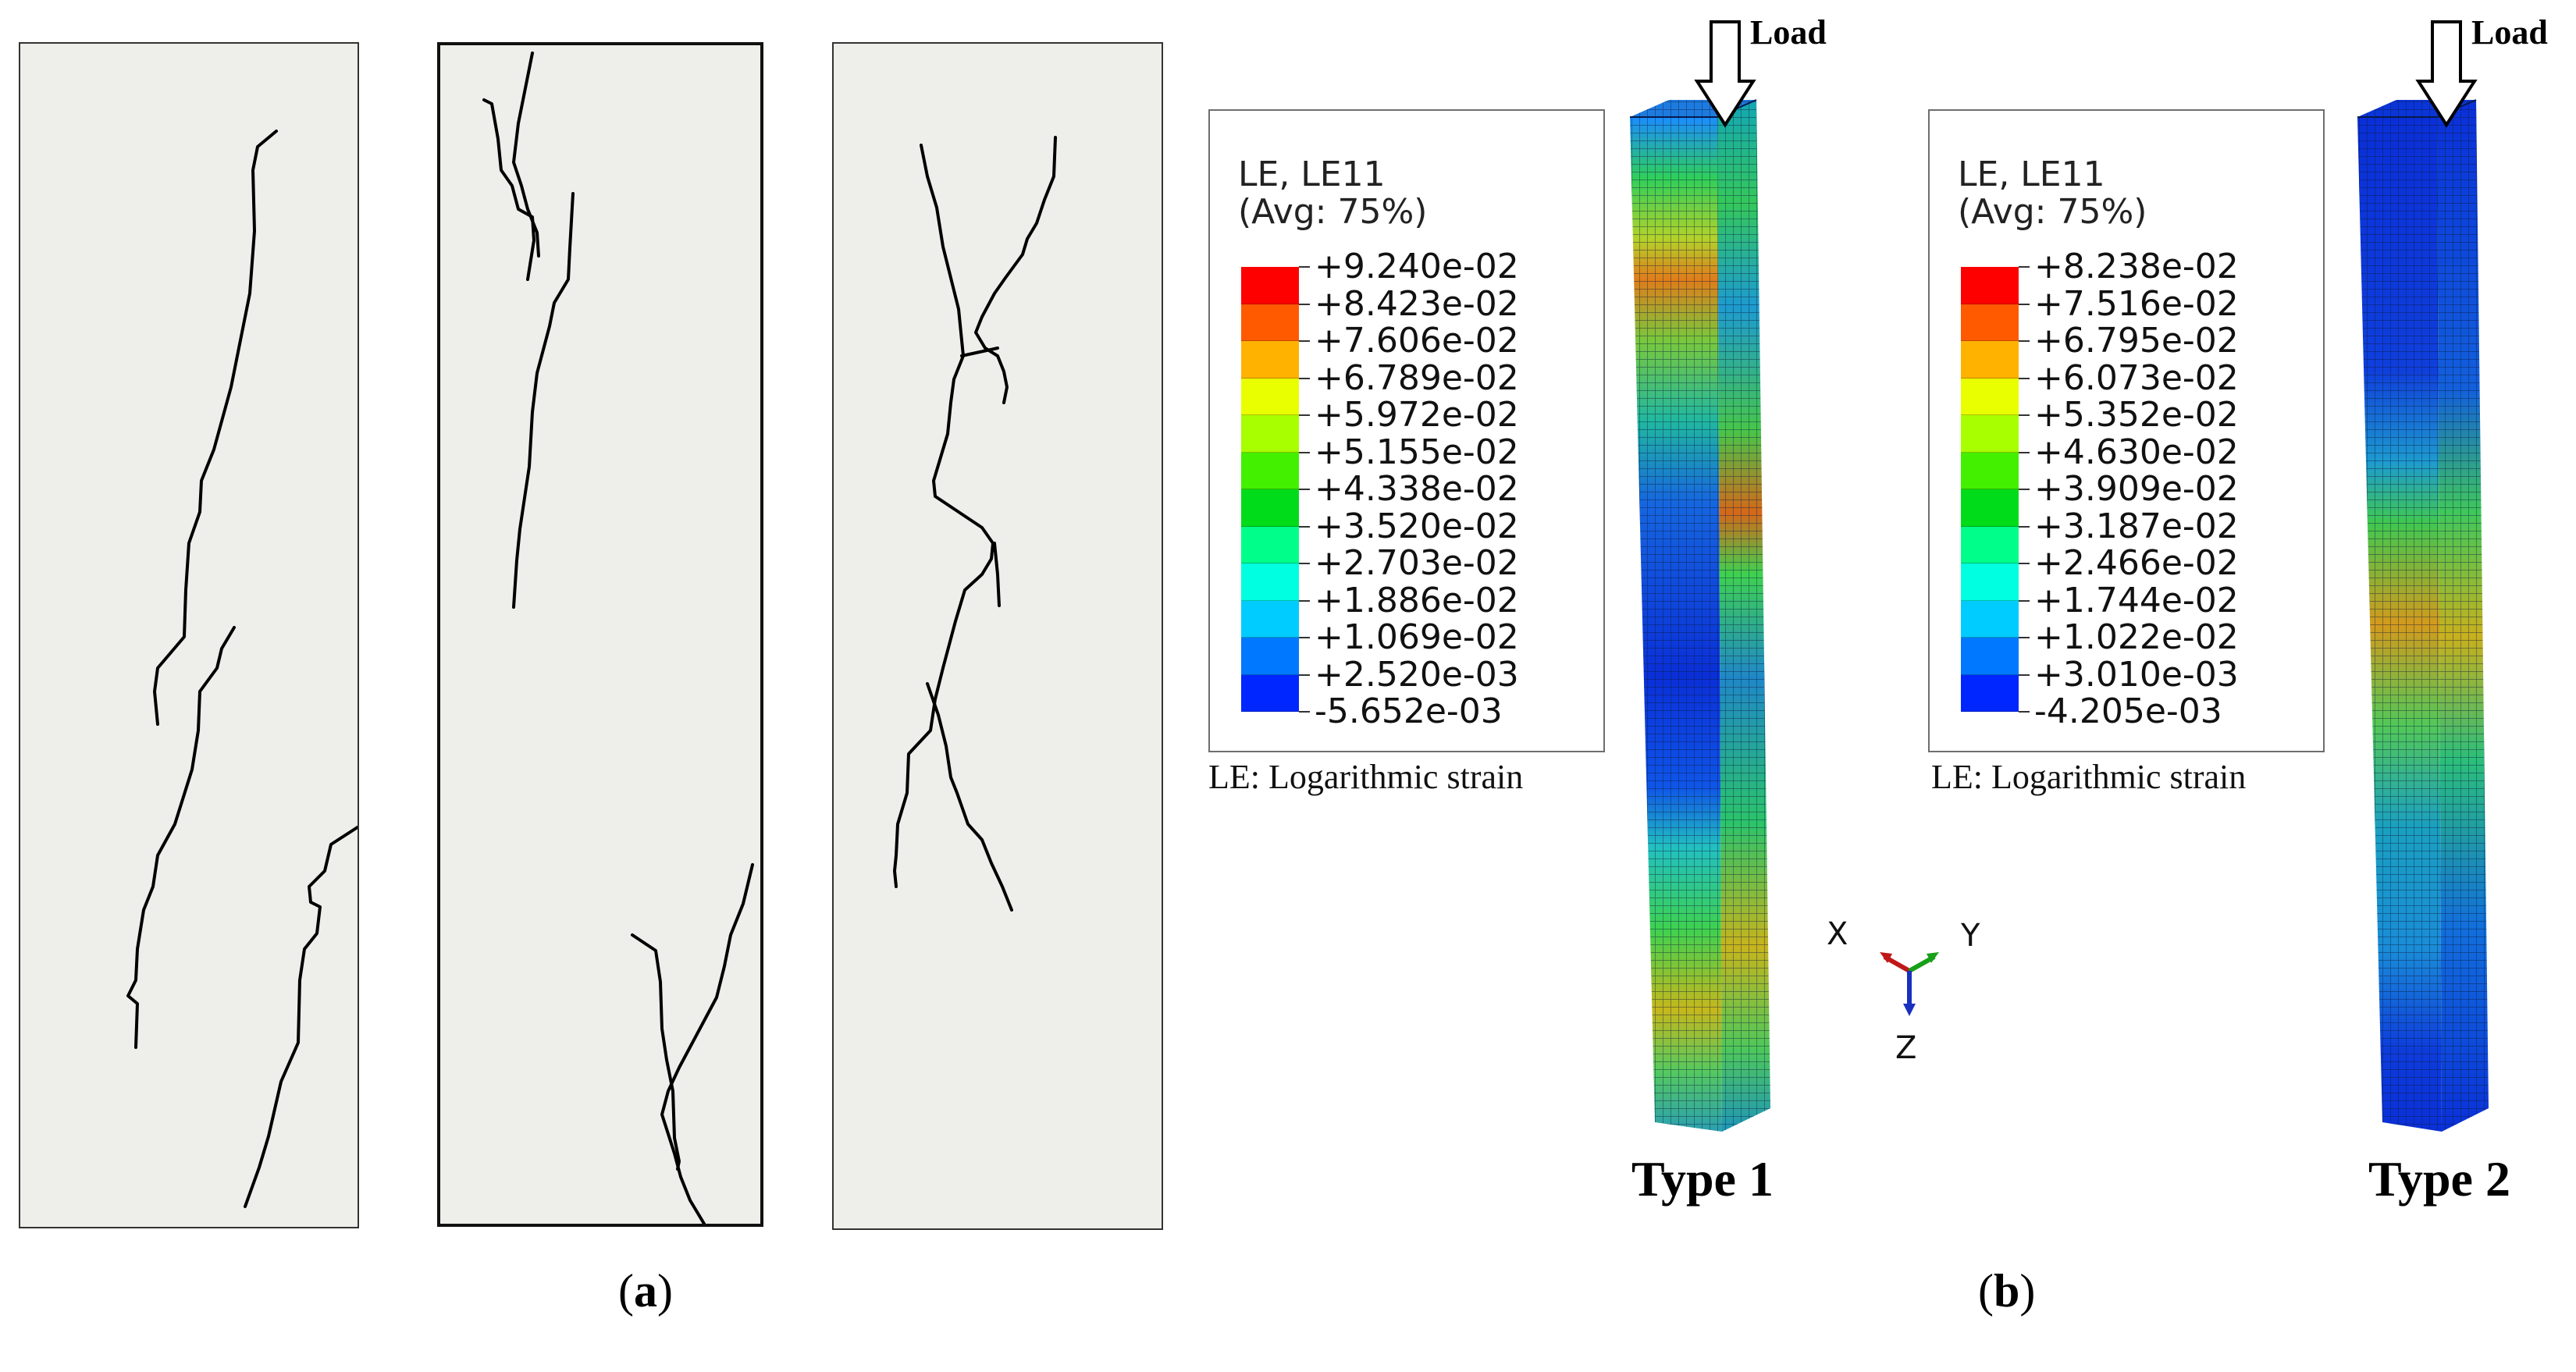  What do you see at coordinates (2136, 341) in the screenshot?
I see `legend-value: +6.795e-02` at bounding box center [2136, 341].